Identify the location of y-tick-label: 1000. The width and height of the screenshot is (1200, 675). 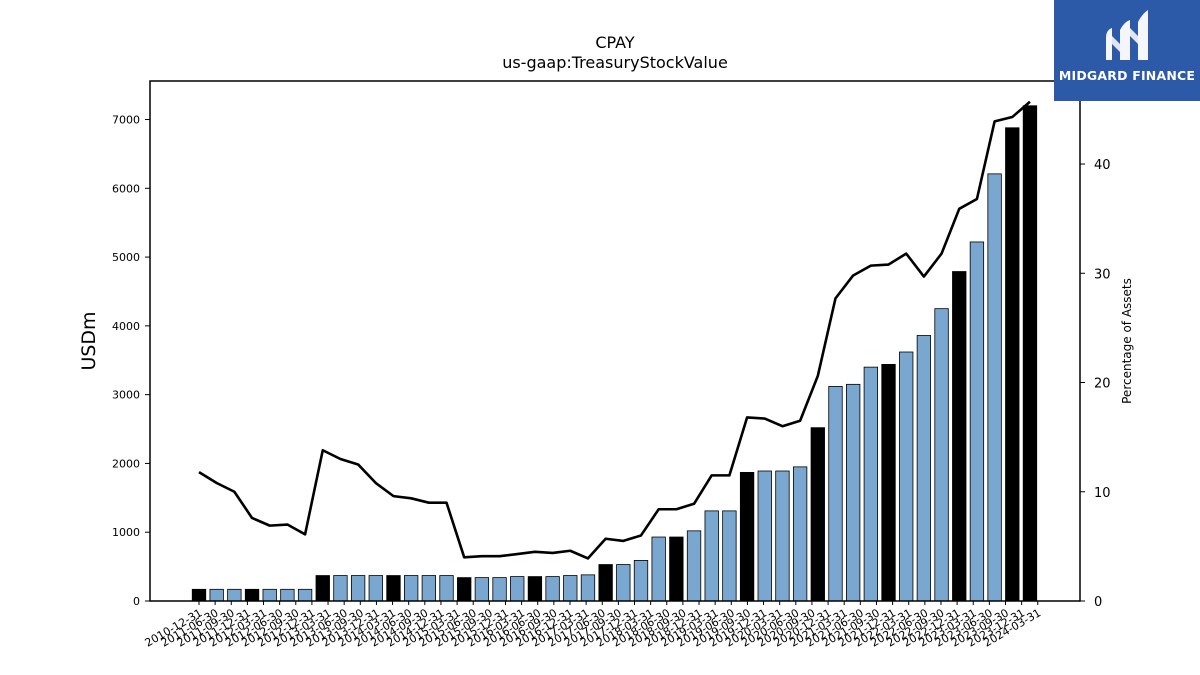
(126, 532).